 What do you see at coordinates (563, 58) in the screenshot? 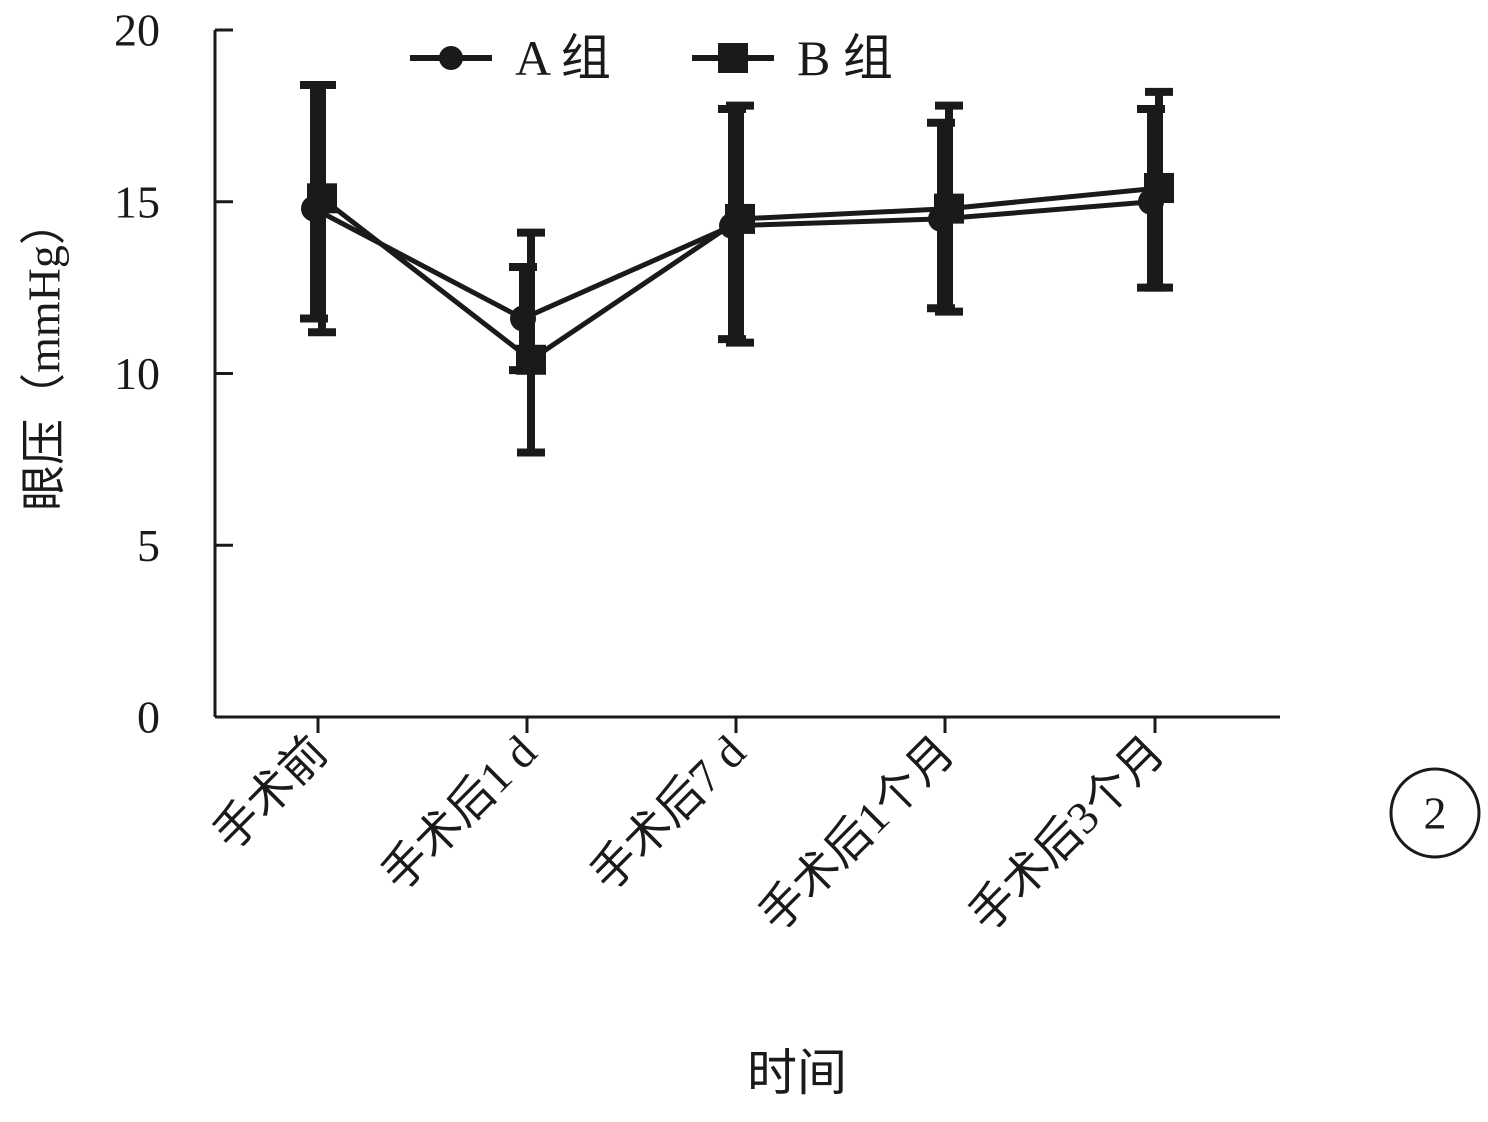
I see `legend-label-a: A 组` at bounding box center [563, 58].